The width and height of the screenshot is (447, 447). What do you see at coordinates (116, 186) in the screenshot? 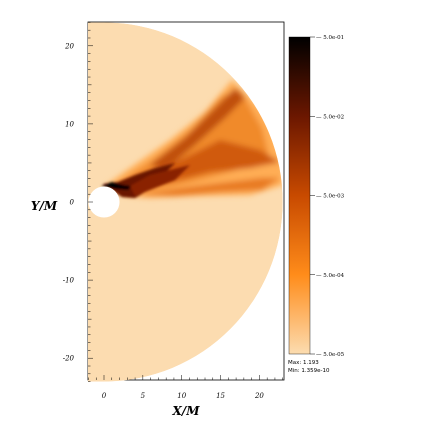
I see `core-black` at bounding box center [116, 186].